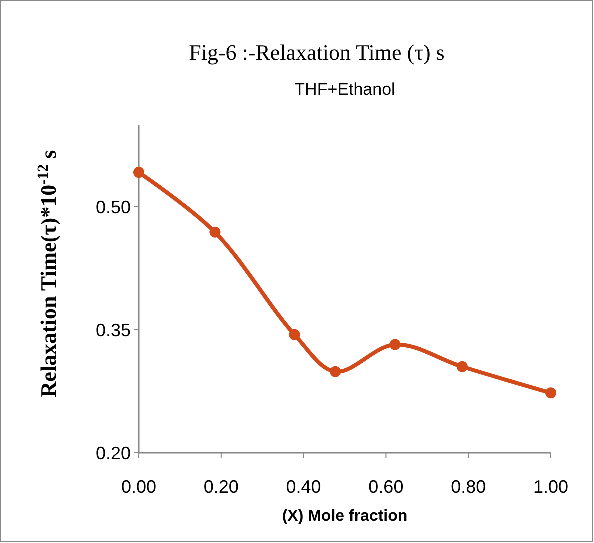  I want to click on chart-subtitle: THF+Ethanol, so click(345, 89).